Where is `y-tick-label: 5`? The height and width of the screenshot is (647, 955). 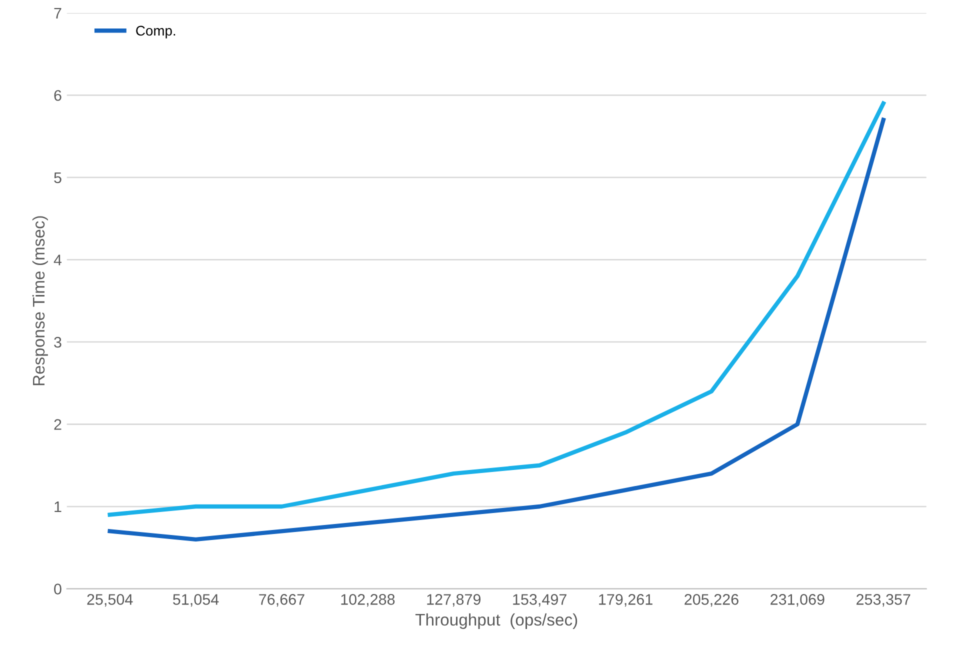 y-tick-label: 5 is located at coordinates (58, 178).